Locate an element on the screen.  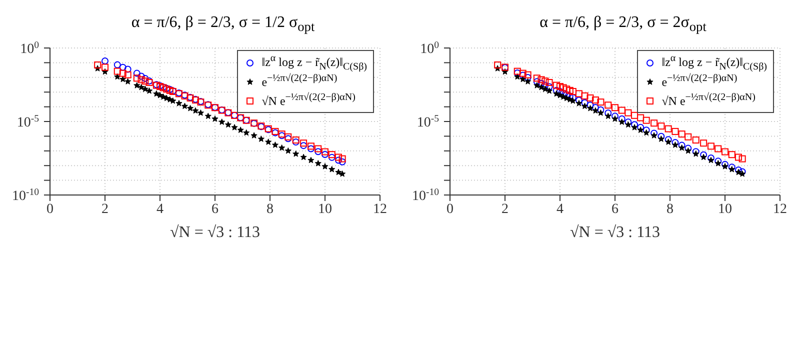
legend-label: e$^{−½π√(2(2−β)αN)}$ is located at coordinates (700, 81).